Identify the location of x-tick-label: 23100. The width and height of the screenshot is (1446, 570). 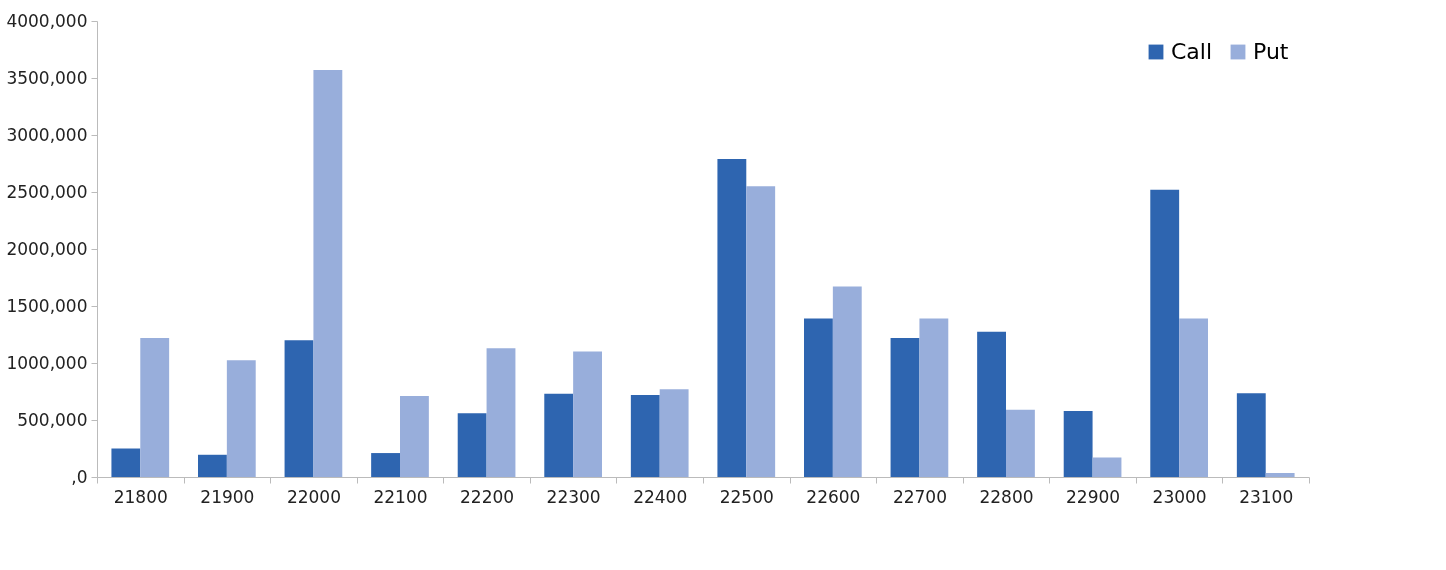
(1266, 496).